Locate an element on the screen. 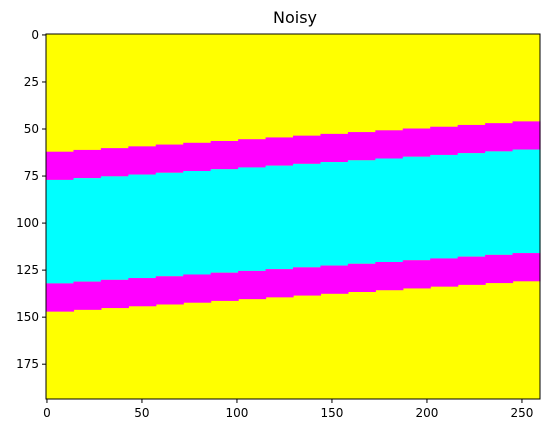 The image size is (549, 435). x-tick-label: 150 is located at coordinates (331, 413).